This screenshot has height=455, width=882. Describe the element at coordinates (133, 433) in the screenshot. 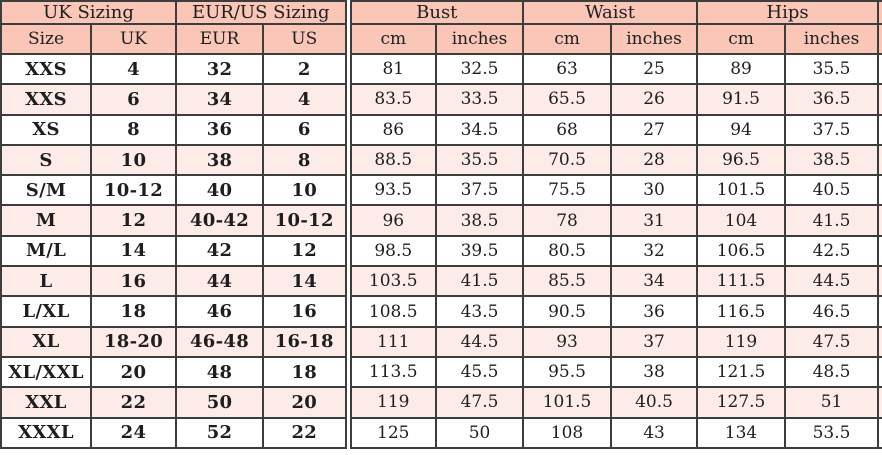

I see `size-cell: 24` at that location.